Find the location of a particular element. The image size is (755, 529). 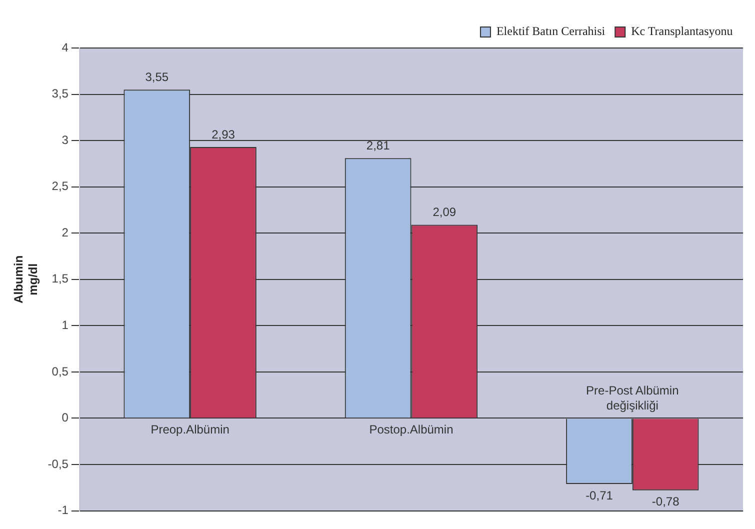

data-label: -0,78 is located at coordinates (666, 501).